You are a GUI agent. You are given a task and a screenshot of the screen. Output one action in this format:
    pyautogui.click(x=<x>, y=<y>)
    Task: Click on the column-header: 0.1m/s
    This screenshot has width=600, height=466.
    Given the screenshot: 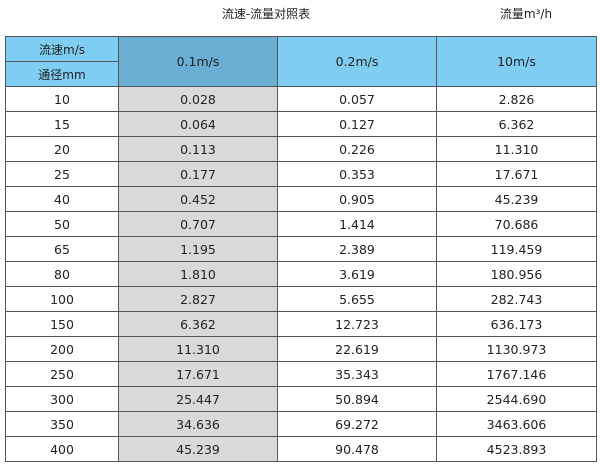 What is the action you would take?
    pyautogui.click(x=198, y=61)
    